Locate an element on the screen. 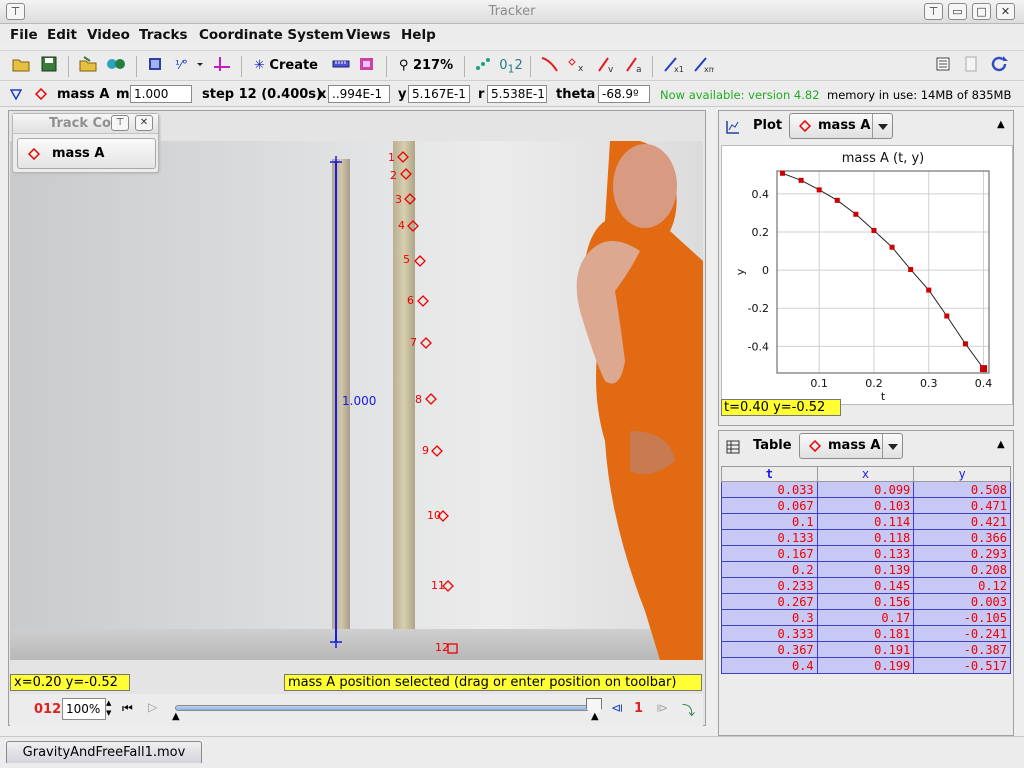  table-cell-x: 0.139 is located at coordinates (865, 569).